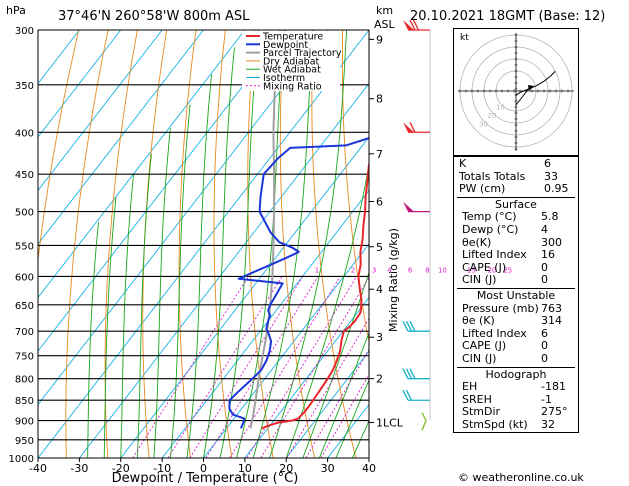 Image resolution: width=629 pixels, height=486 pixels. What do you see at coordinates (205, 478) in the screenshot?
I see `x-axis-title: Dewpoint / Temperature (°C)` at bounding box center [205, 478].